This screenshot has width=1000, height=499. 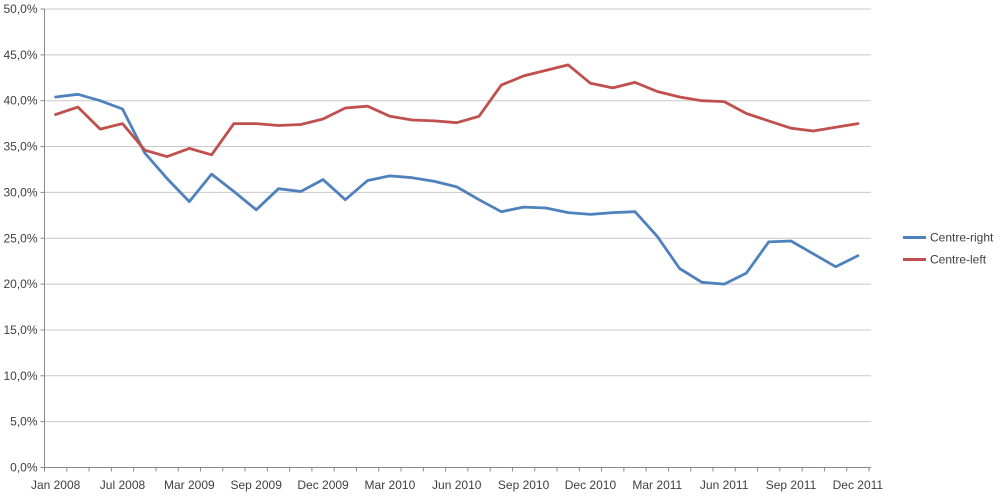 I want to click on x-axis-label: Dec 2009, so click(x=323, y=485).